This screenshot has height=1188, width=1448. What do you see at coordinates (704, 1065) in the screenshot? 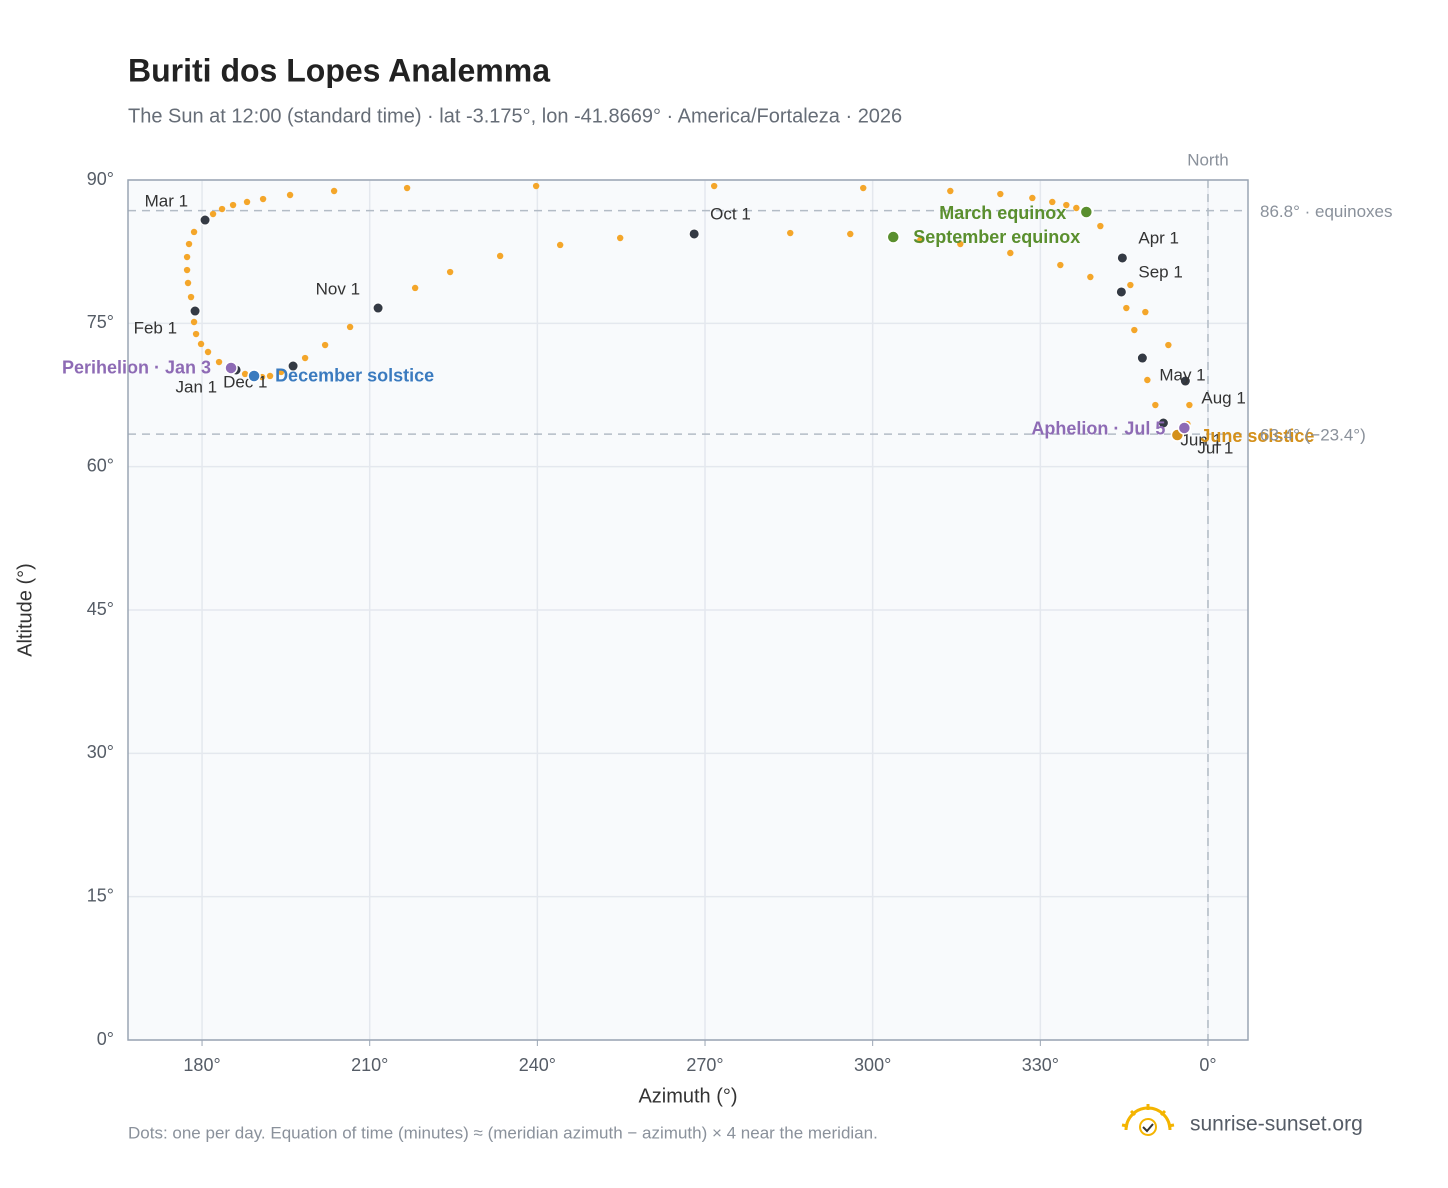
I see `x-tick-label: 270°` at bounding box center [704, 1065].